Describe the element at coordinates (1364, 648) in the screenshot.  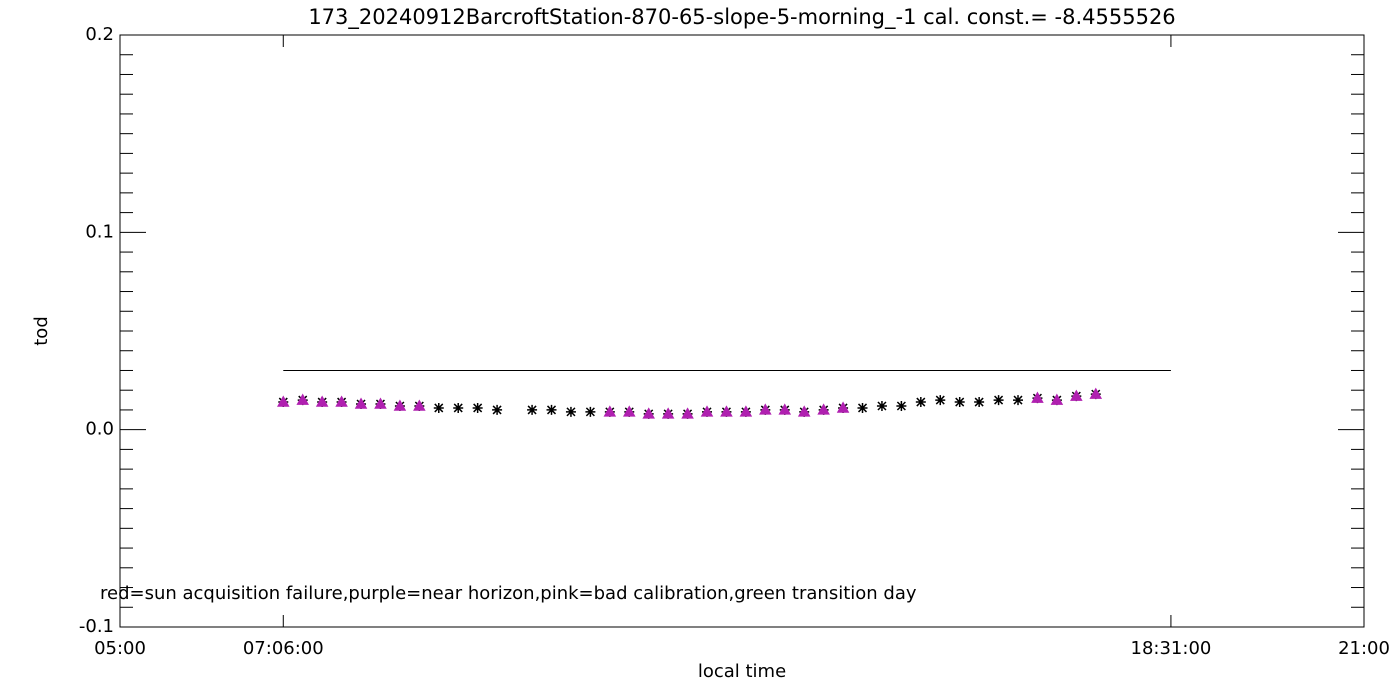
I see `x-tick-label: 21:00` at that location.